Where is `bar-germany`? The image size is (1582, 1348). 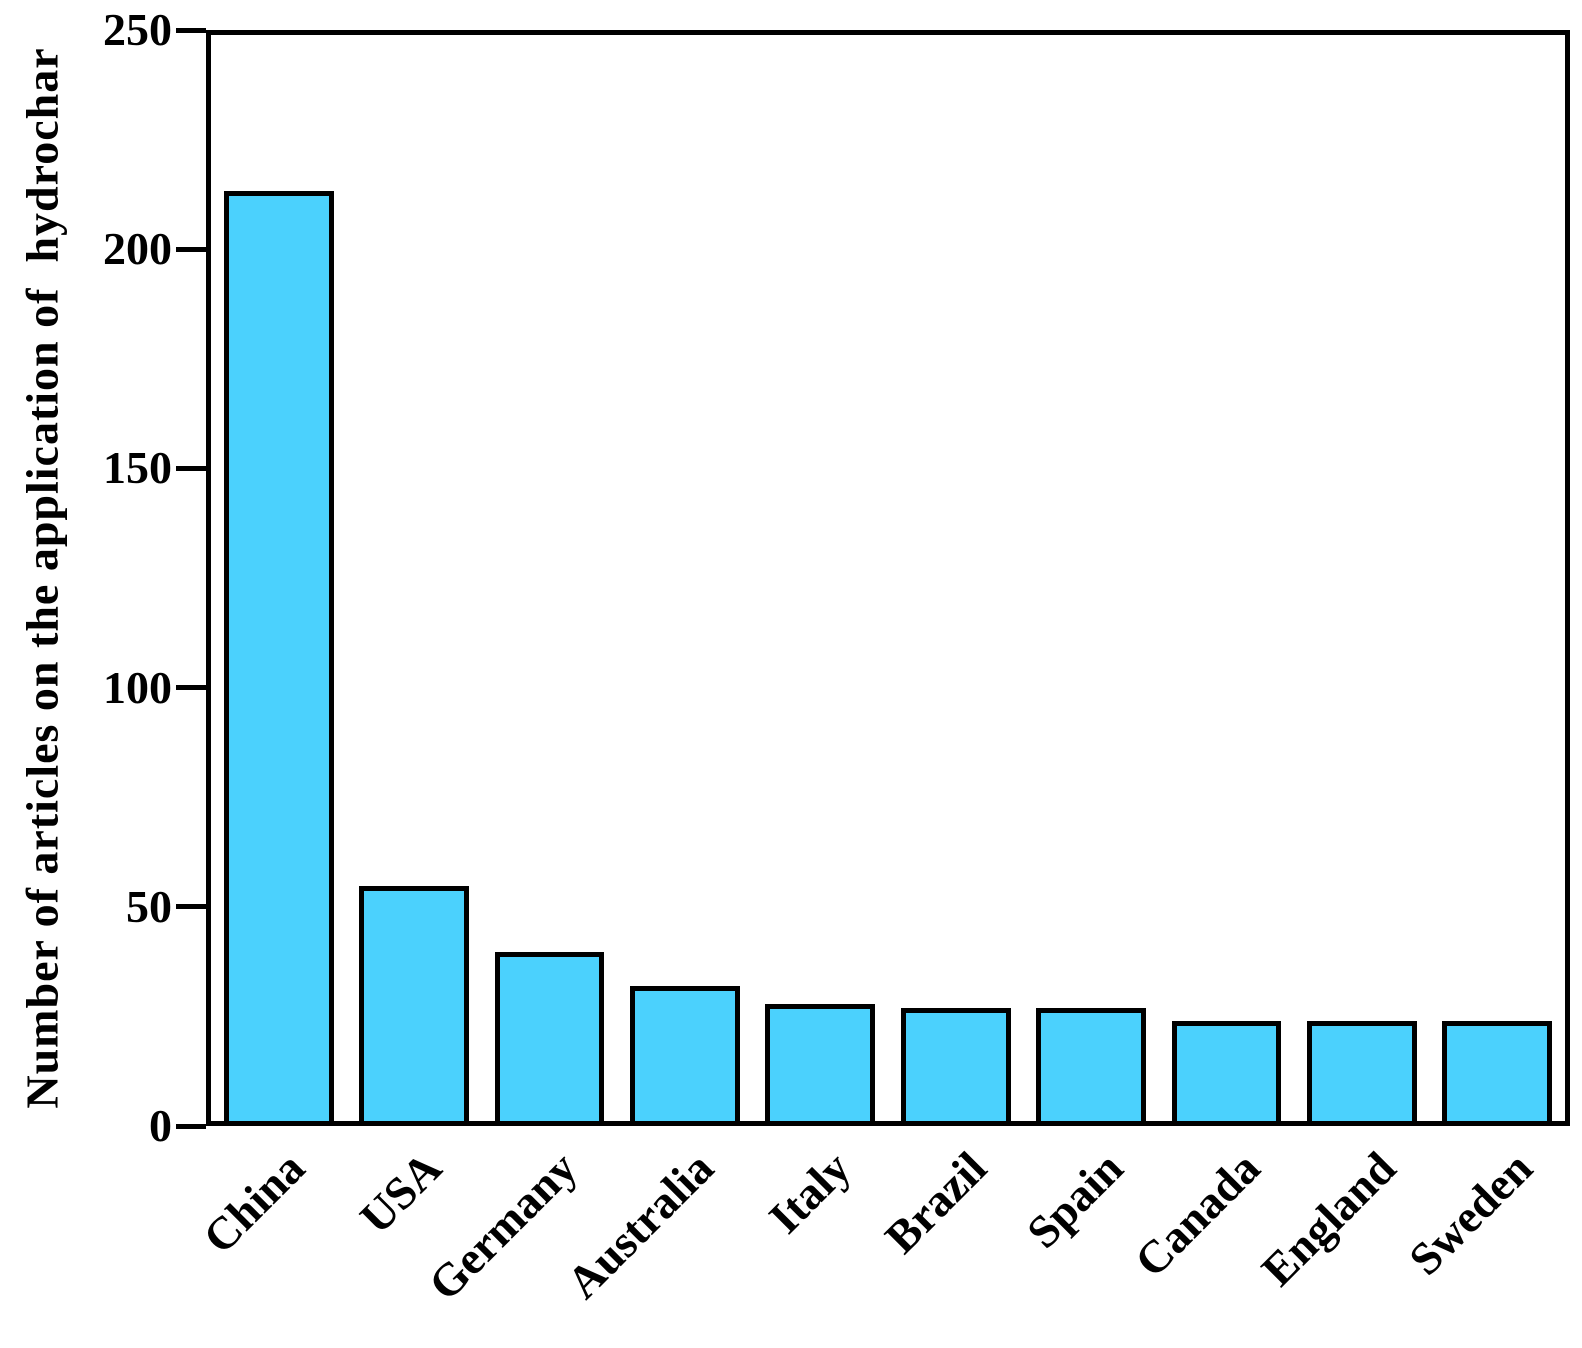 bar-germany is located at coordinates (549, 1036).